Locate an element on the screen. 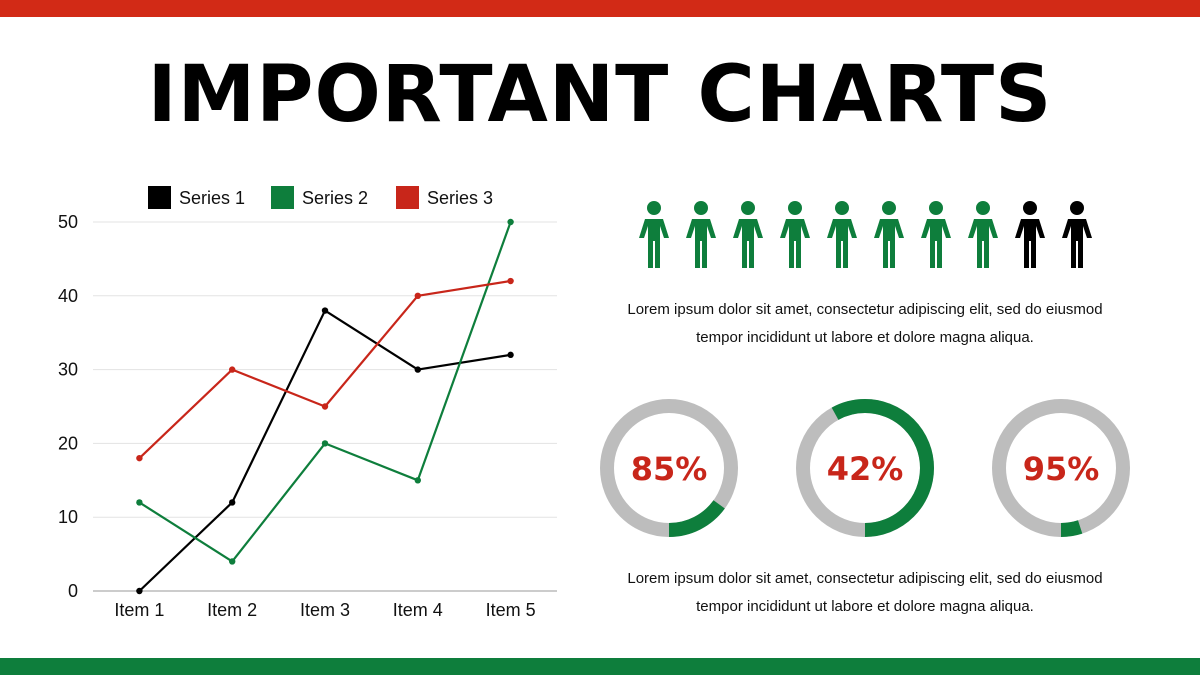 The height and width of the screenshot is (675, 1200). bottom-color-band is located at coordinates (600, 666).